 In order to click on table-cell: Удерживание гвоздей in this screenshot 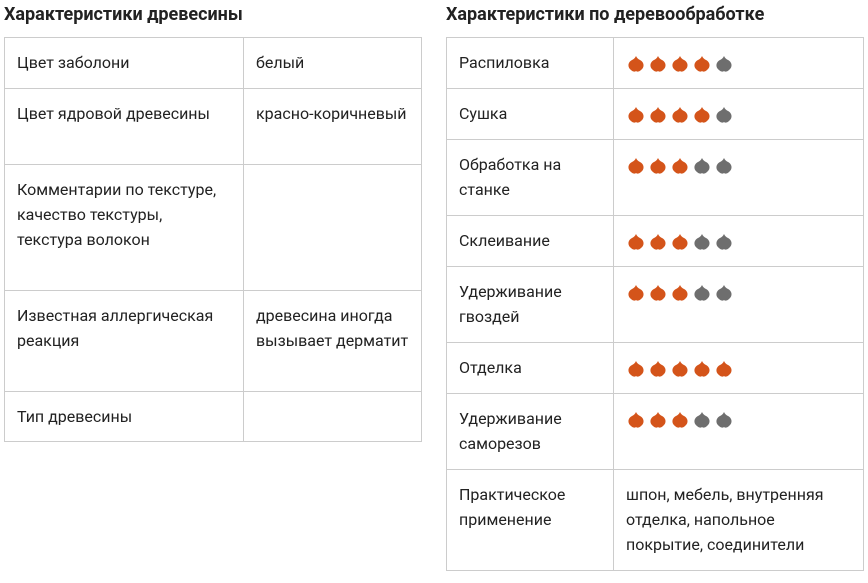, I will do `click(530, 304)`.